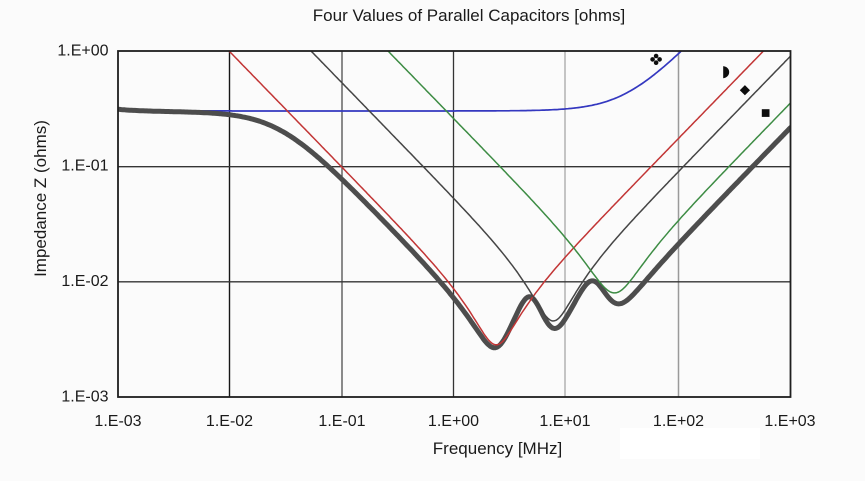 This screenshot has height=481, width=865. What do you see at coordinates (678, 421) in the screenshot?
I see `svg-text: 1.E+02` at bounding box center [678, 421].